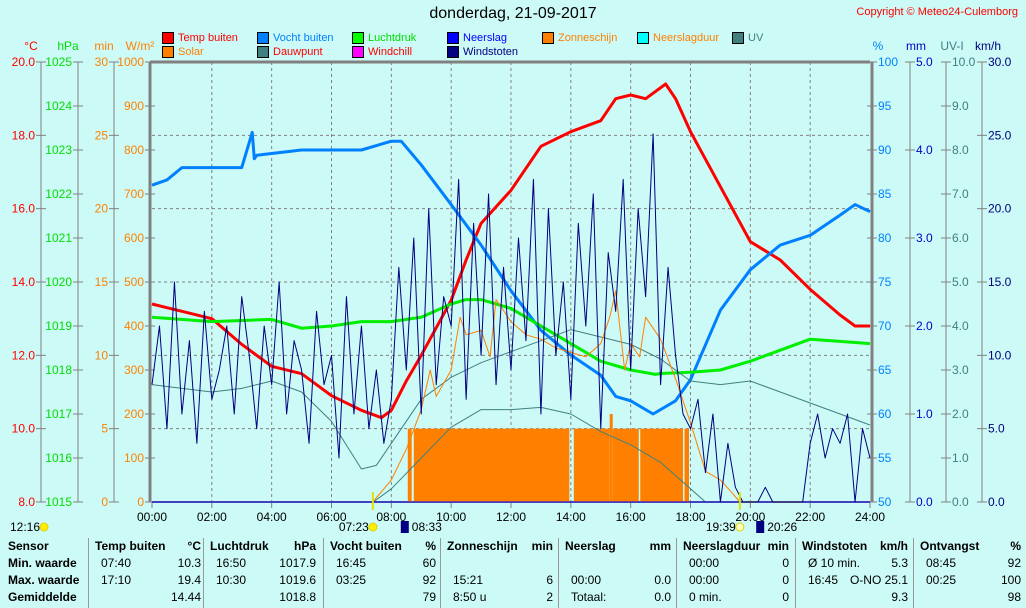  Describe the element at coordinates (468, 580) in the screenshot. I see `stats-time: 15:21` at that location.